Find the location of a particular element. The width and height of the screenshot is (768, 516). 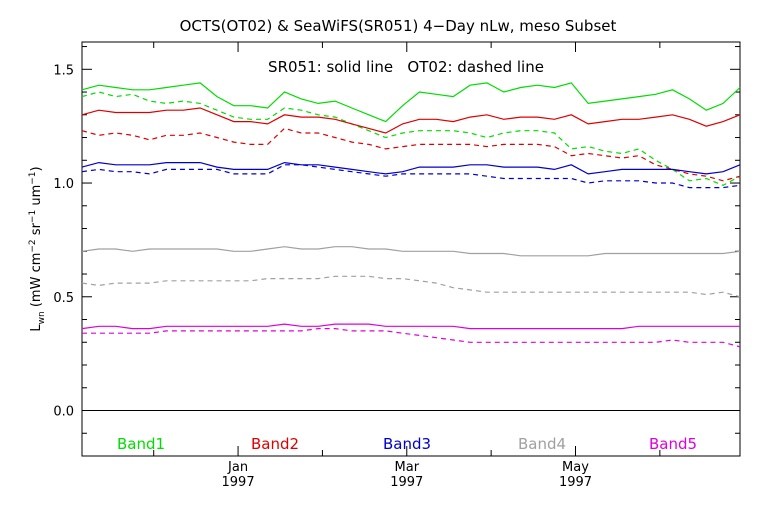

series-band2-dashed is located at coordinates (411, 154).